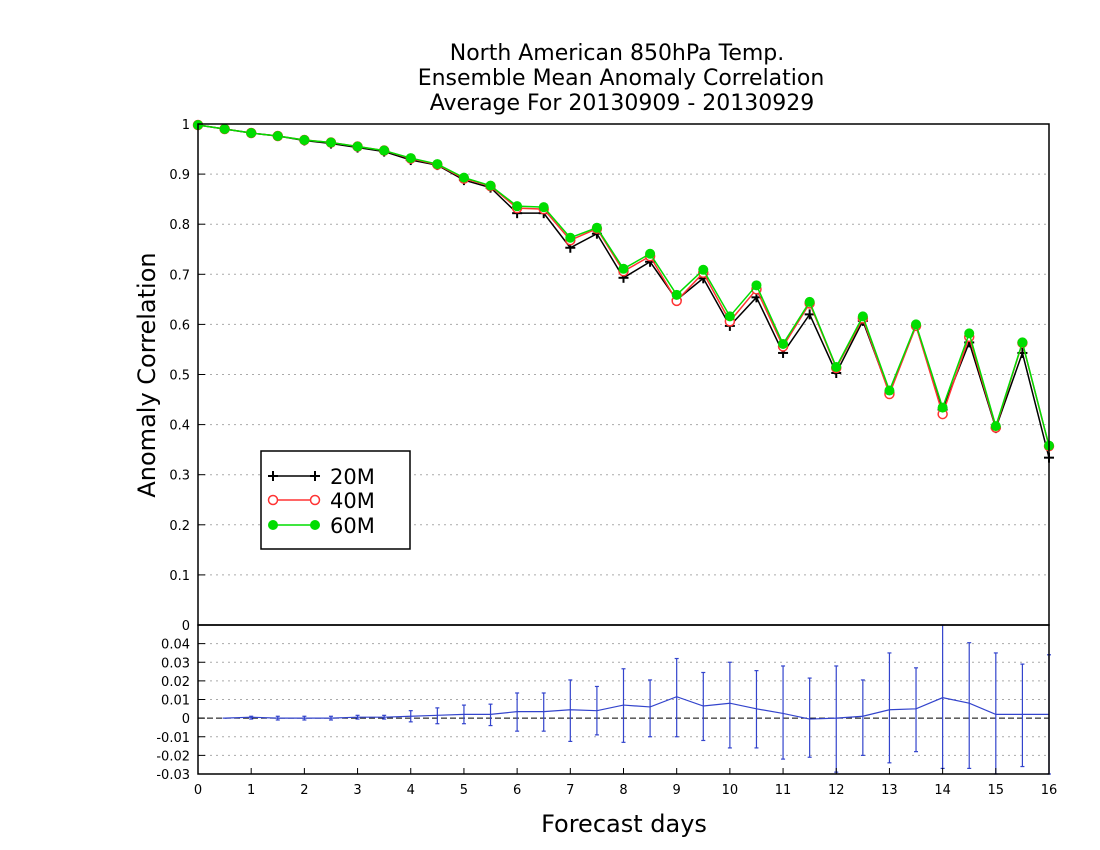 The image size is (1100, 850). Describe the element at coordinates (186, 626) in the screenshot. I see `main-y-tick-label: 0` at that location.